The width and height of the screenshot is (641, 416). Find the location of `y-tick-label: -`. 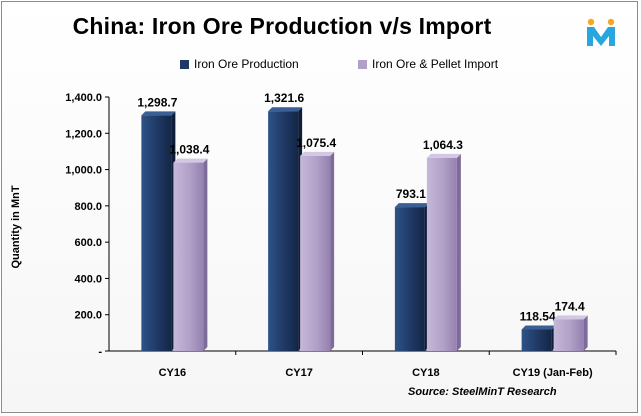

y-tick-label: - is located at coordinates (100, 352).